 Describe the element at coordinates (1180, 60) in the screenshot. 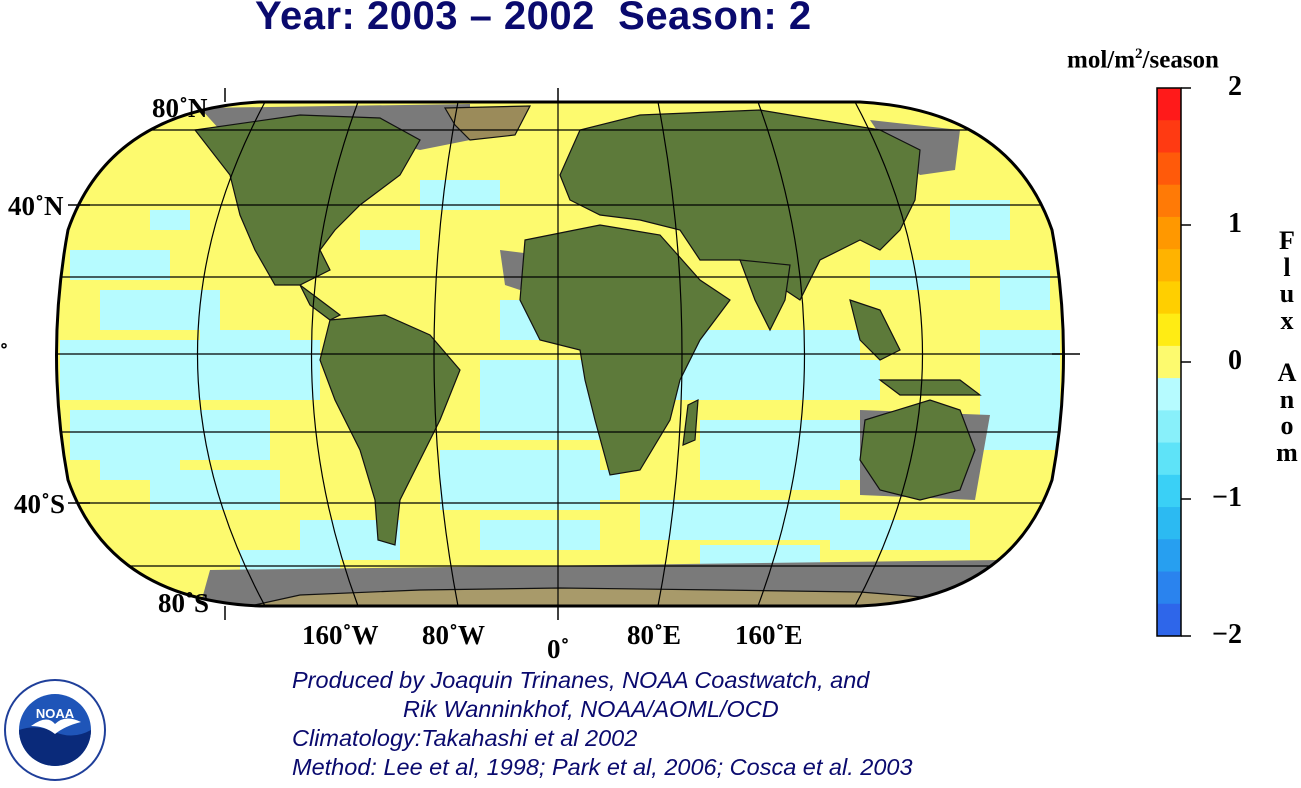

I see `colorbar-unit-suffix: /season` at that location.